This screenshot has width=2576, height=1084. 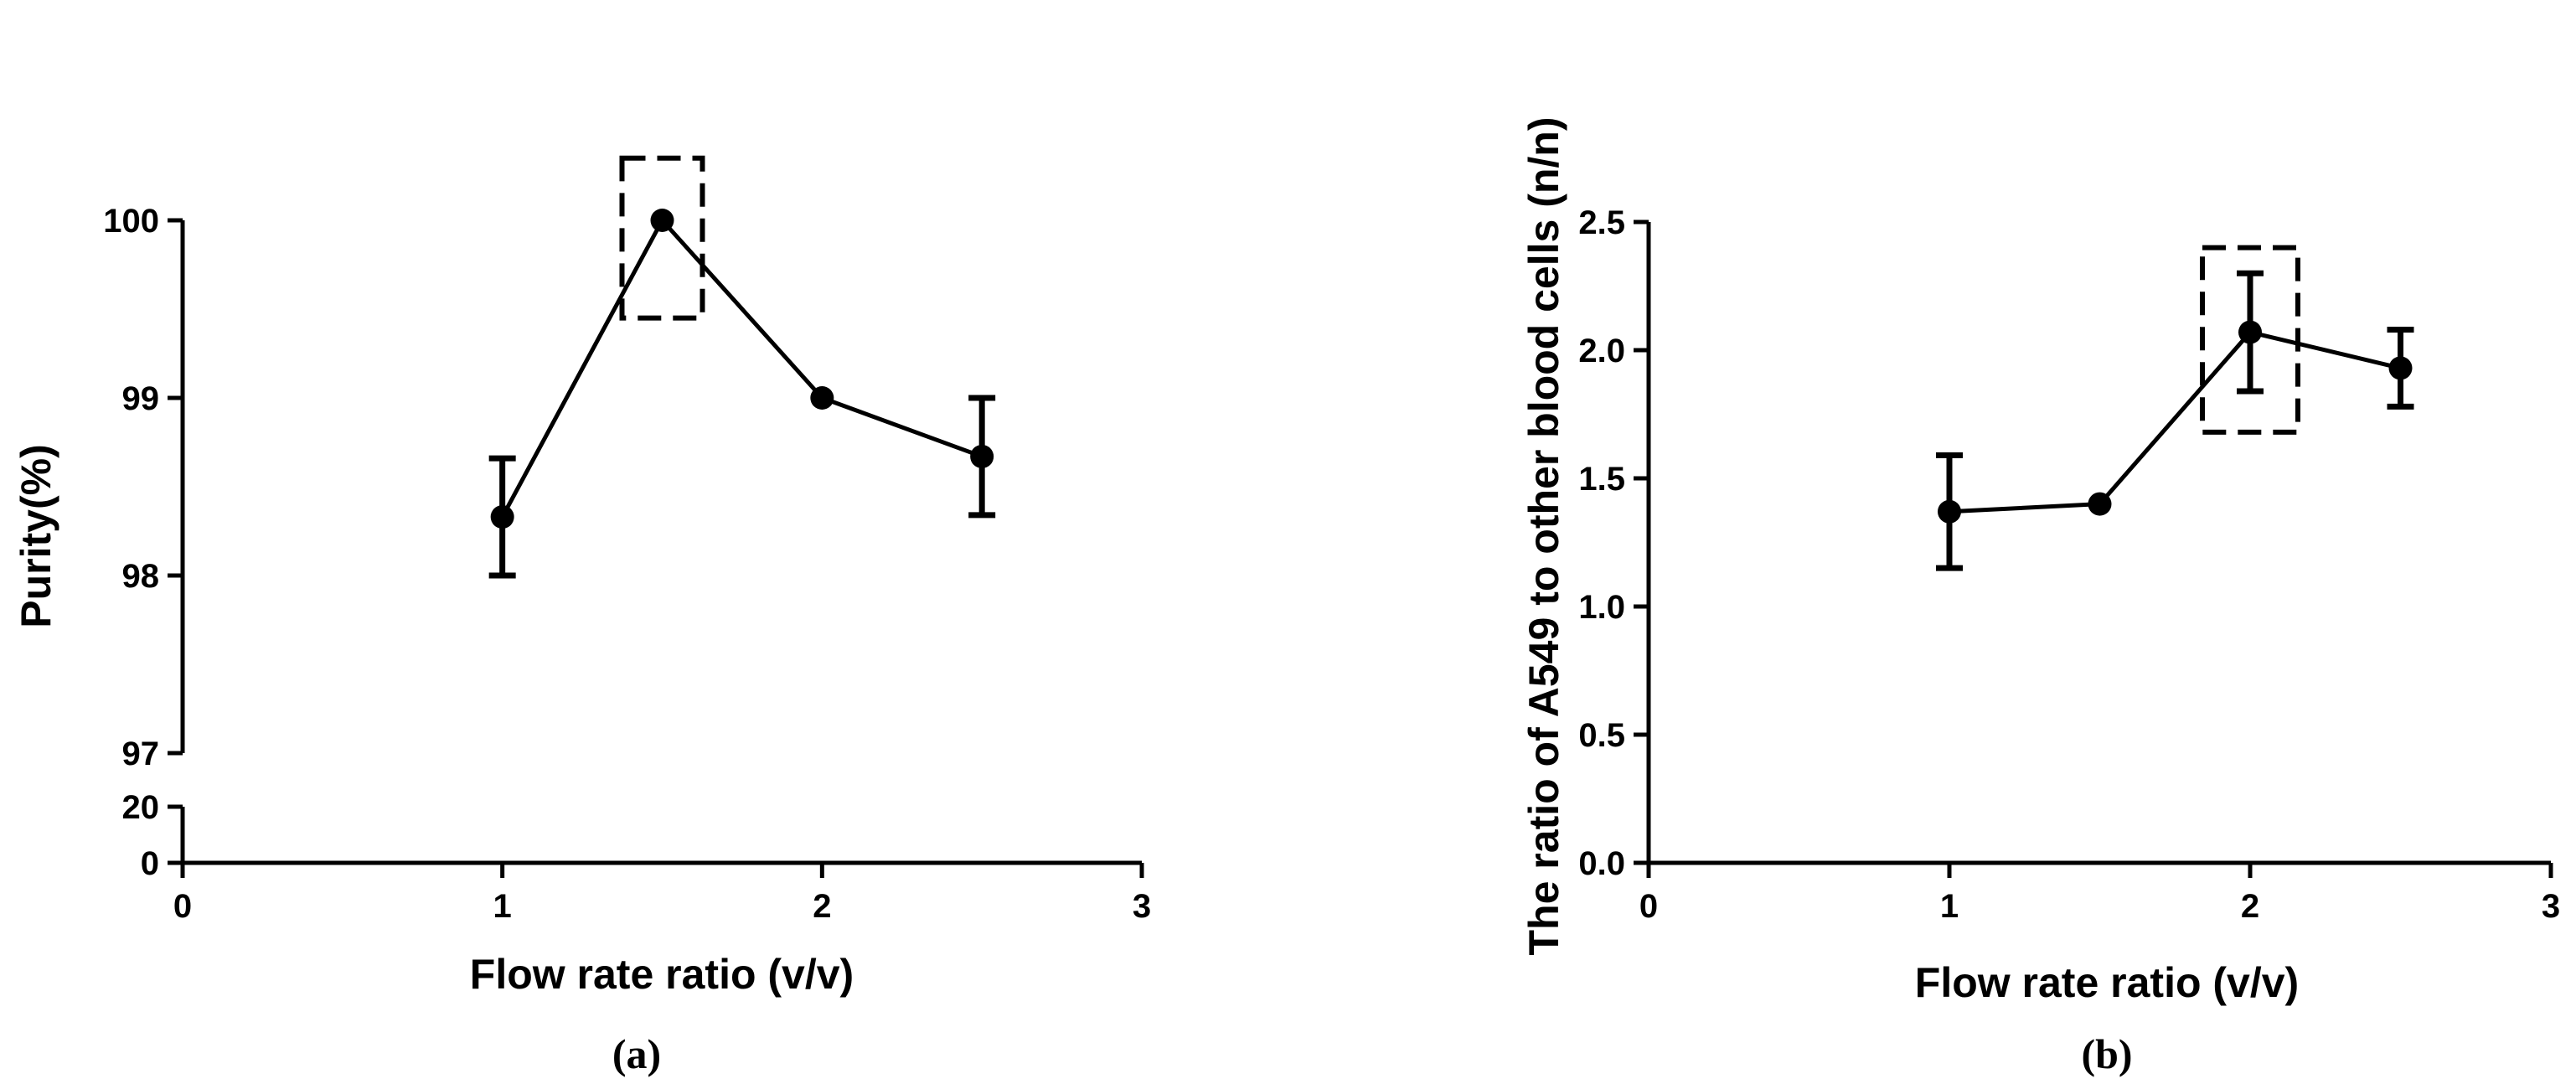 What do you see at coordinates (36, 535) in the screenshot?
I see `panel-a-y-axis-title: Purity(%)` at bounding box center [36, 535].